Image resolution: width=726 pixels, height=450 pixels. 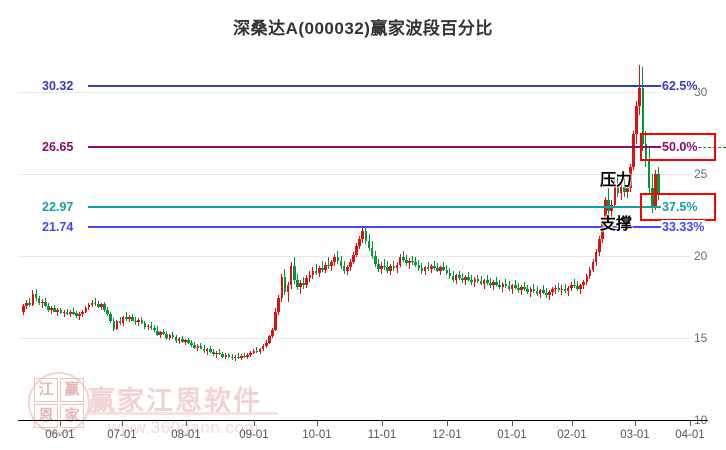 I want to click on page-title: 深桑达A(000032)赢家波段百分比, so click(x=363, y=28).